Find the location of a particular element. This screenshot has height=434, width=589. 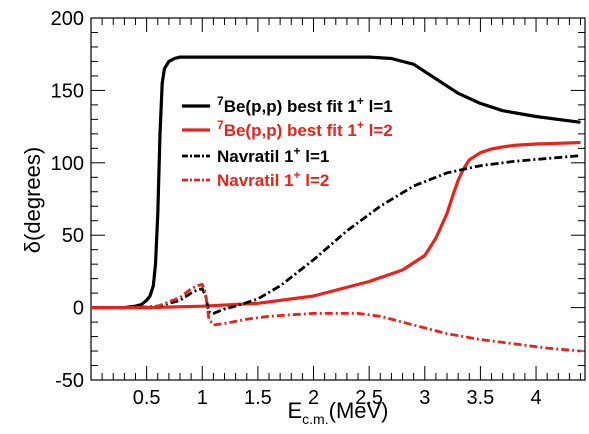

x-tick-label: 1.5 is located at coordinates (258, 398).